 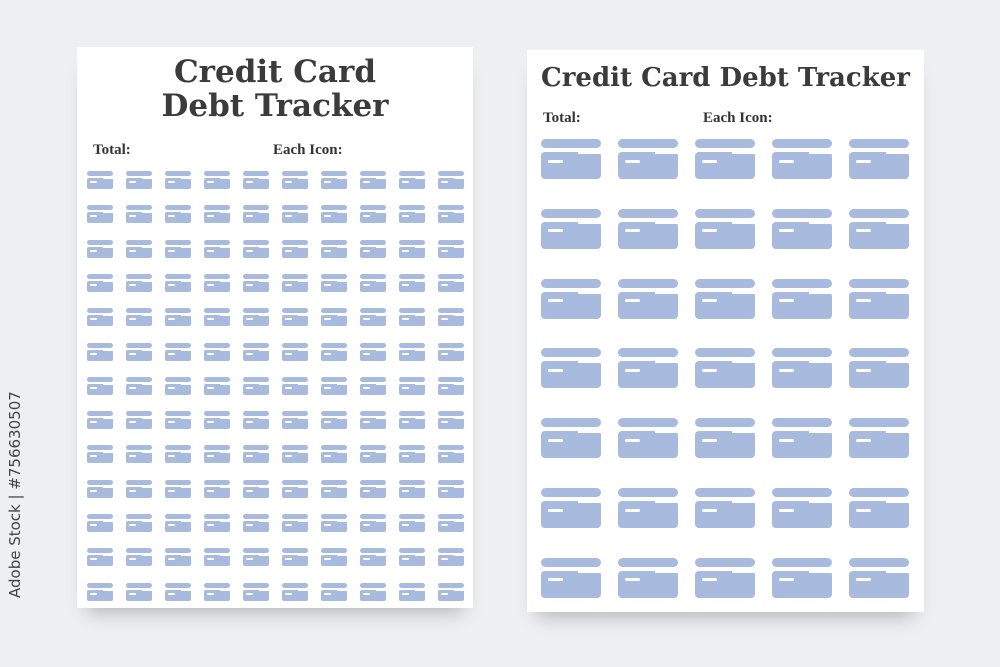 I want to click on title-line-1: Credit Card, so click(x=275, y=72).